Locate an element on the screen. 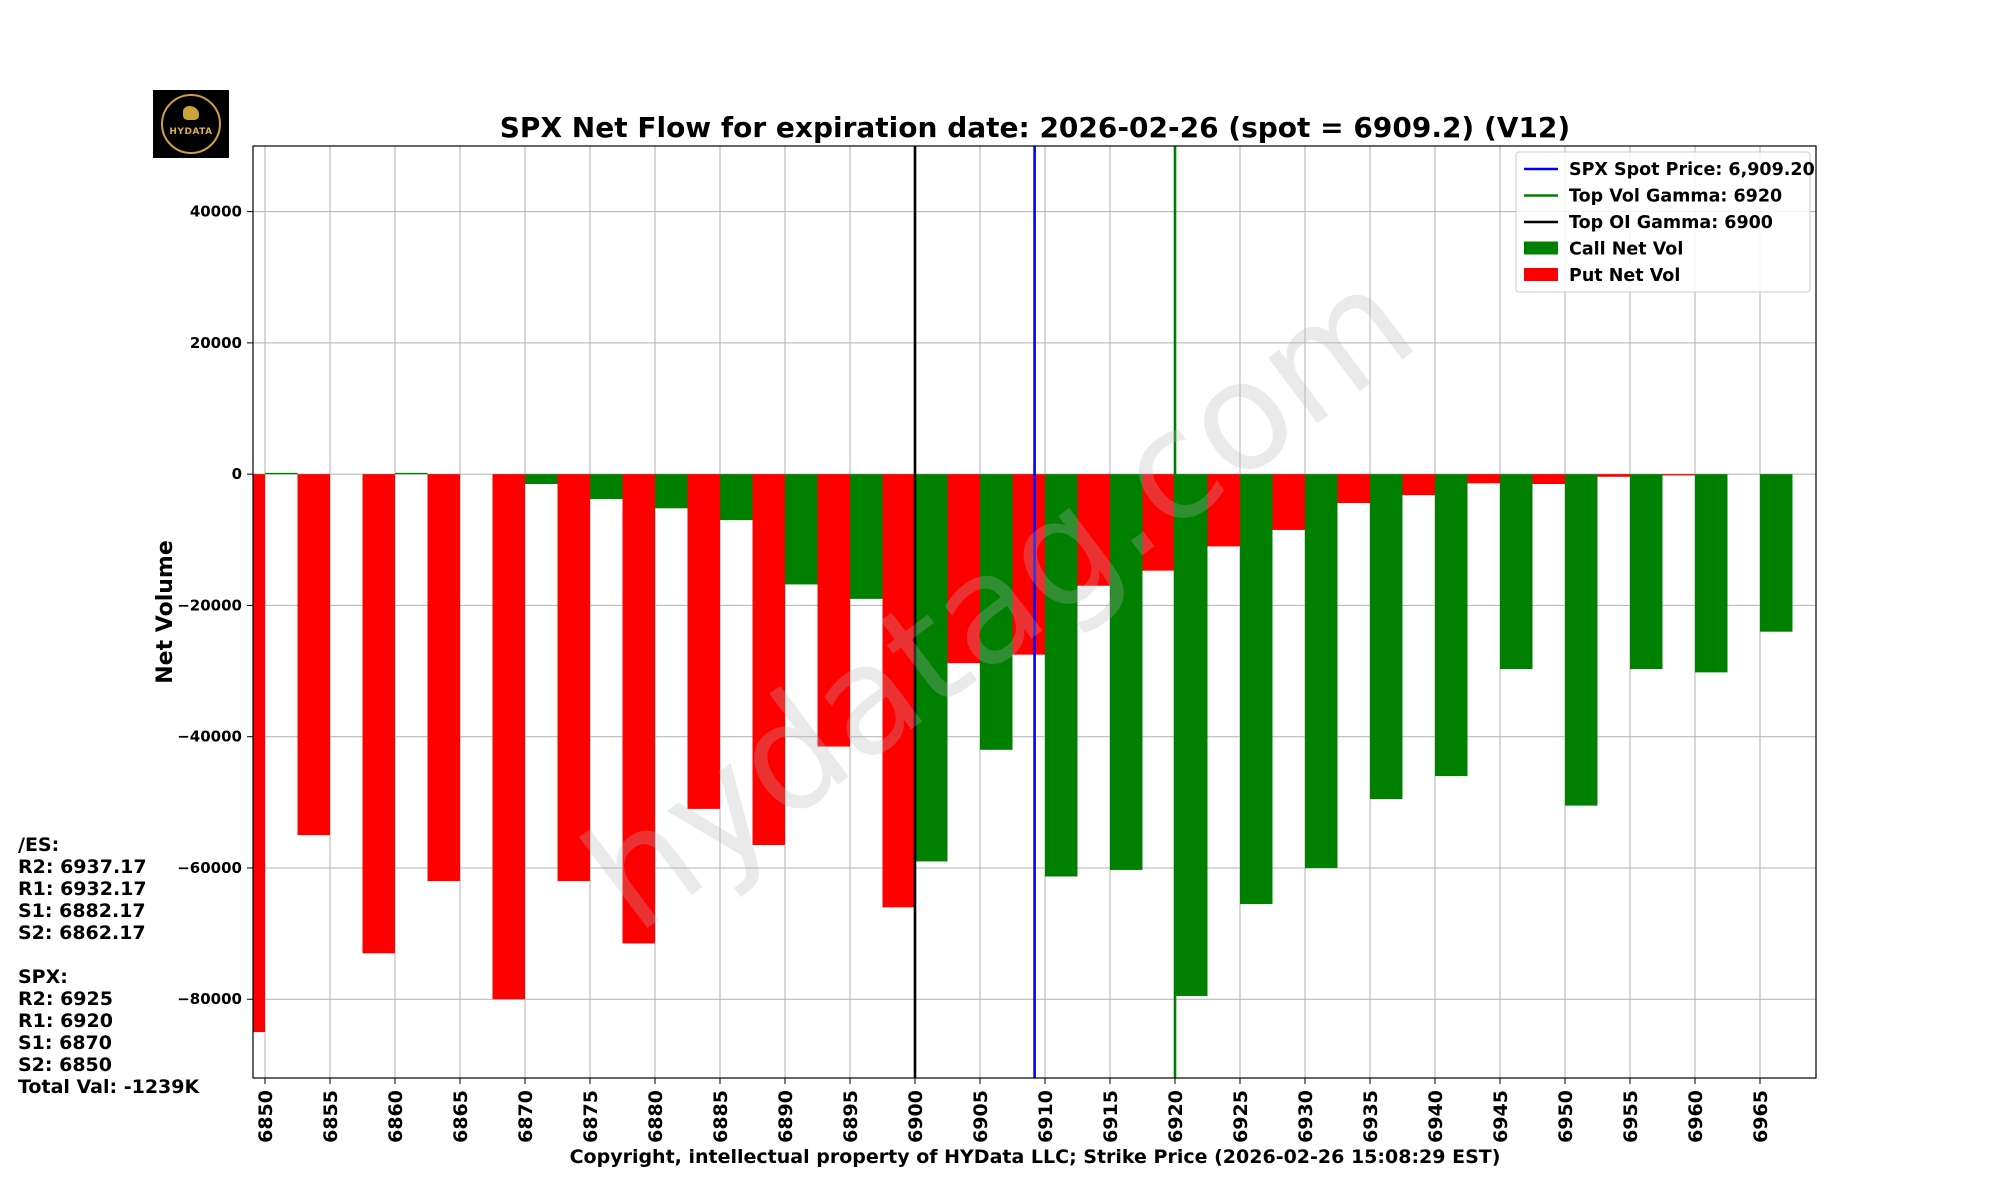  x-tick-label: 6890 is located at coordinates (786, 1116).